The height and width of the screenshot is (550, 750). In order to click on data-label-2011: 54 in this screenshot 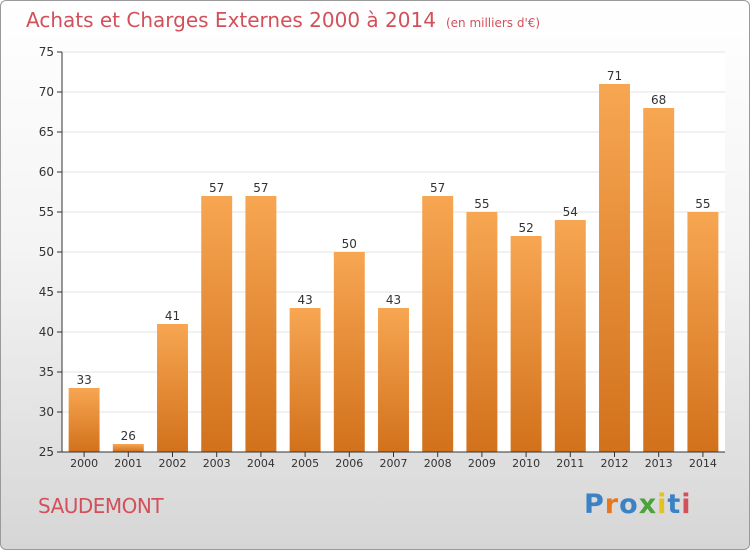, I will do `click(570, 212)`.